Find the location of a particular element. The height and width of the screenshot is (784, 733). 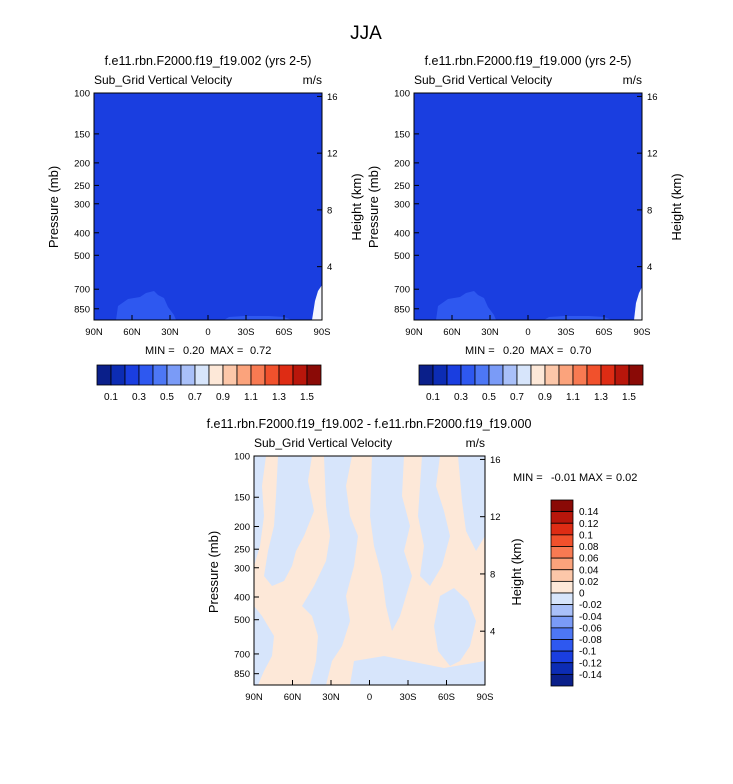

panel-3-negative-region-east is located at coordinates (417, 570).